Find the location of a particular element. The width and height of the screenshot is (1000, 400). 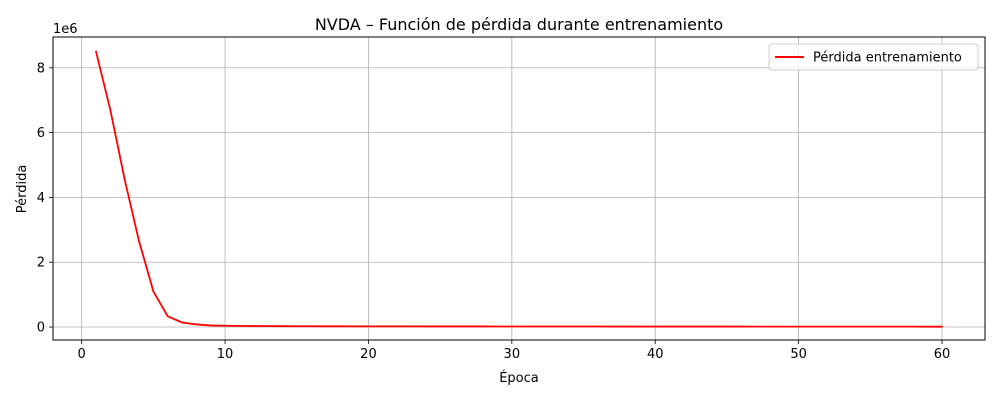

legend-label: Pérdida entrenamiento is located at coordinates (887, 58).